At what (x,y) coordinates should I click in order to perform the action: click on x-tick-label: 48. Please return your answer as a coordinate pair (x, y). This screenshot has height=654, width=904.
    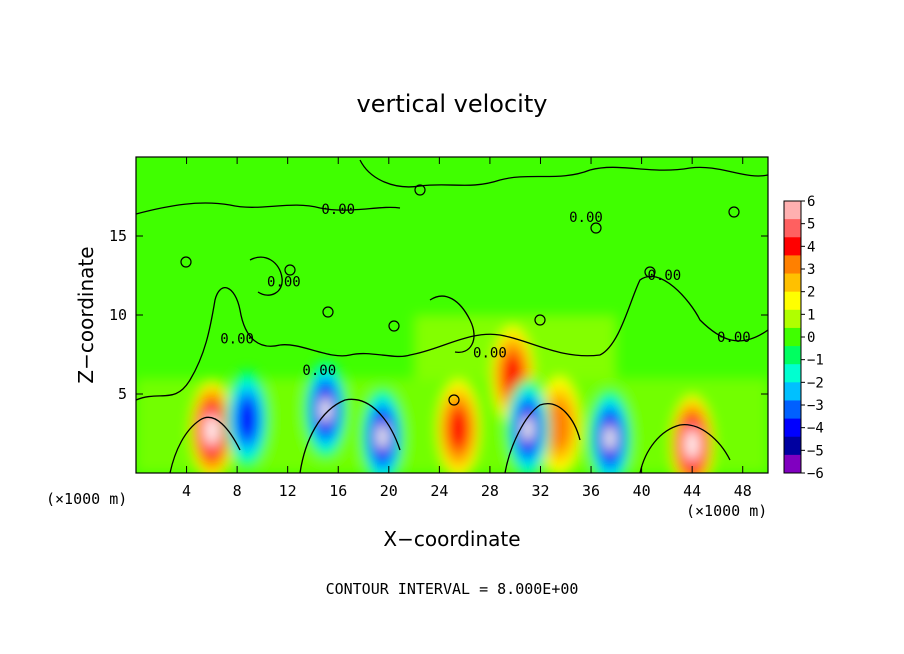
    Looking at the image, I should click on (743, 491).